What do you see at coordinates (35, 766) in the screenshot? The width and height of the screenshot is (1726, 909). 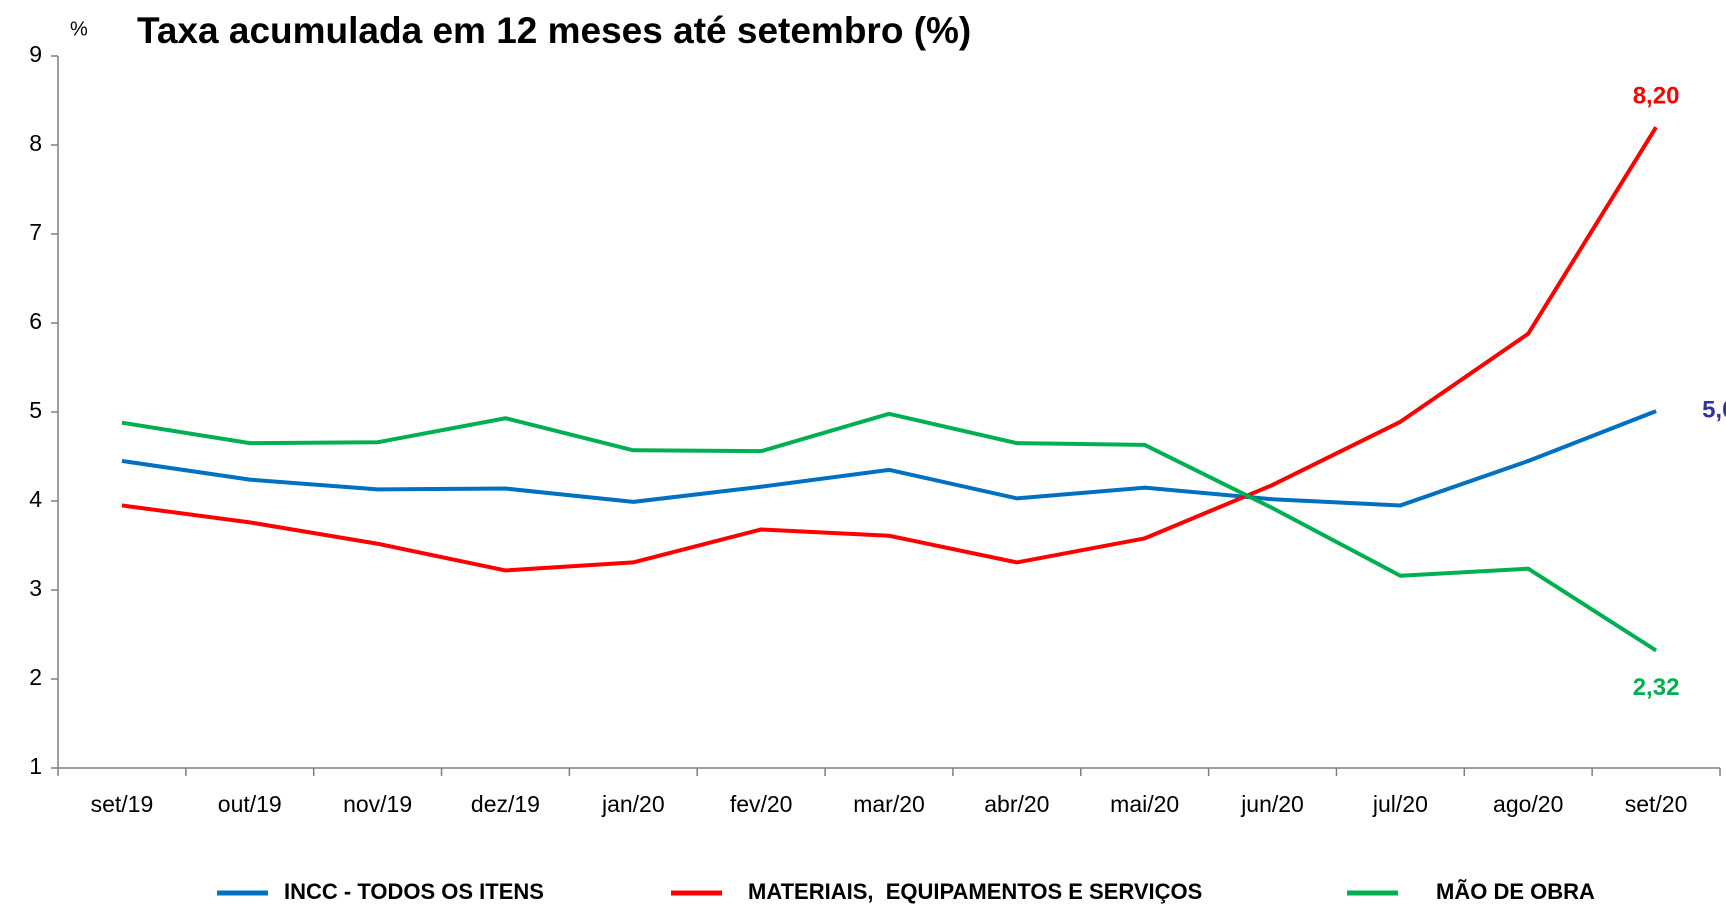 I see `y-tick-label: 1` at bounding box center [35, 766].